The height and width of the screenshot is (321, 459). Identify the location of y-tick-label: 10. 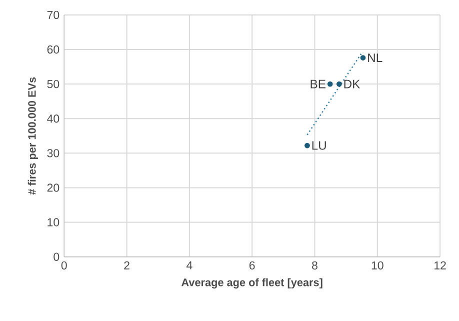
(54, 222).